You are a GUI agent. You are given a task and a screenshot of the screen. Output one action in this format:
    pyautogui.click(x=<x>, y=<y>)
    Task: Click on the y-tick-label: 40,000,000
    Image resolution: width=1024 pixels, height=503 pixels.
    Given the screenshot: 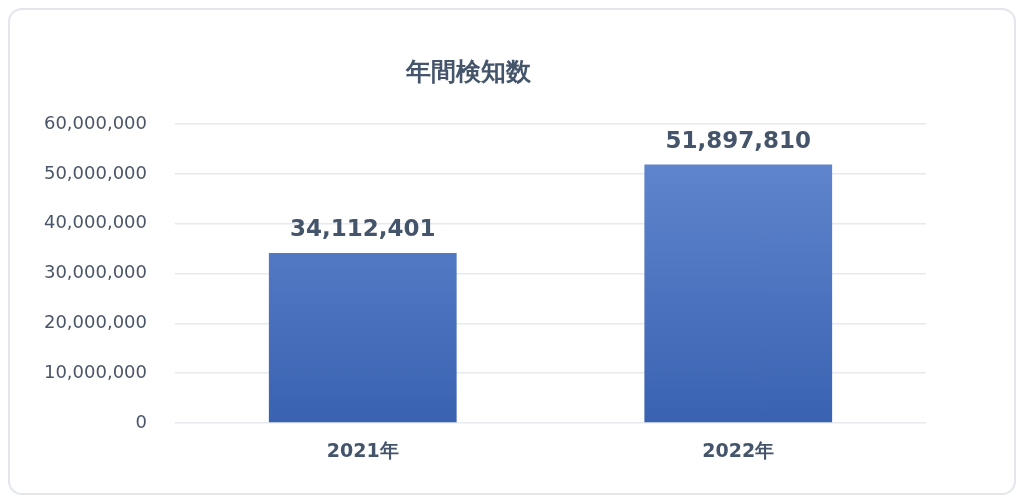 What is the action you would take?
    pyautogui.click(x=95, y=222)
    